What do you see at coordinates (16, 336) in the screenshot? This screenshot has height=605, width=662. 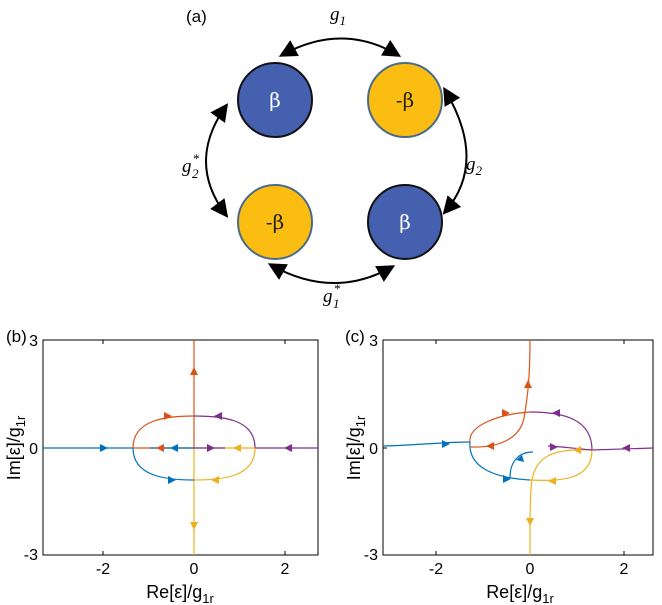 I see `panel-b-label: (b)` at bounding box center [16, 336].